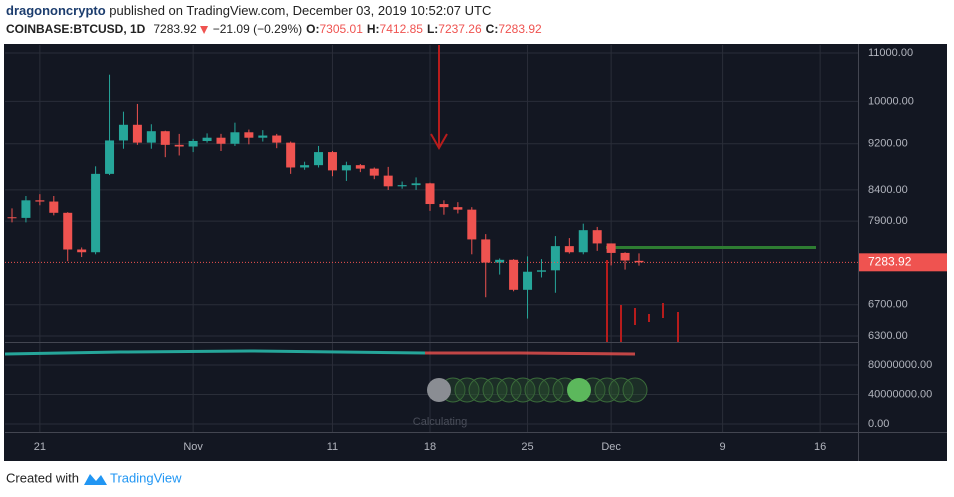 The width and height of the screenshot is (954, 497). I want to click on ohlc-value: 7237.26, so click(460, 29).